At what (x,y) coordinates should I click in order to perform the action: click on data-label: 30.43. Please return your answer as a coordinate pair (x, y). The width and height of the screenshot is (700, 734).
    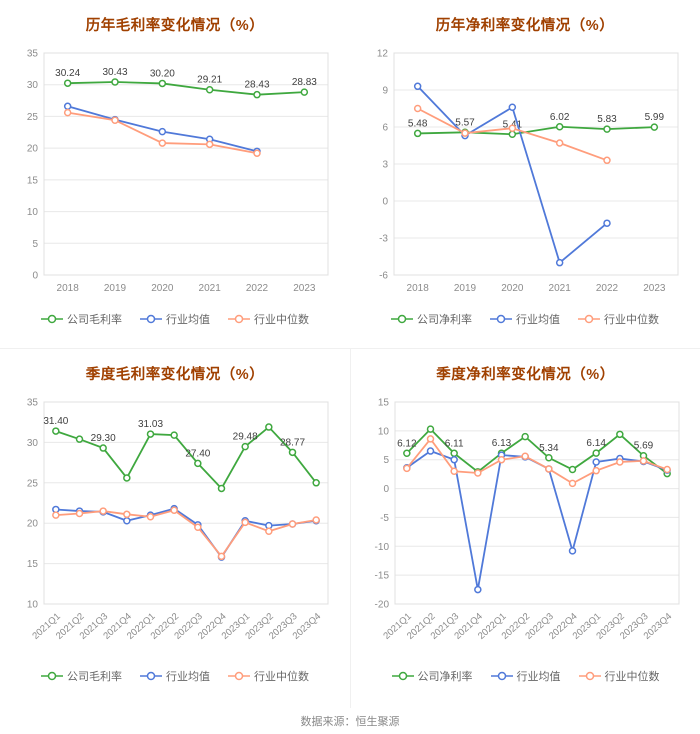
    Looking at the image, I should click on (114, 72).